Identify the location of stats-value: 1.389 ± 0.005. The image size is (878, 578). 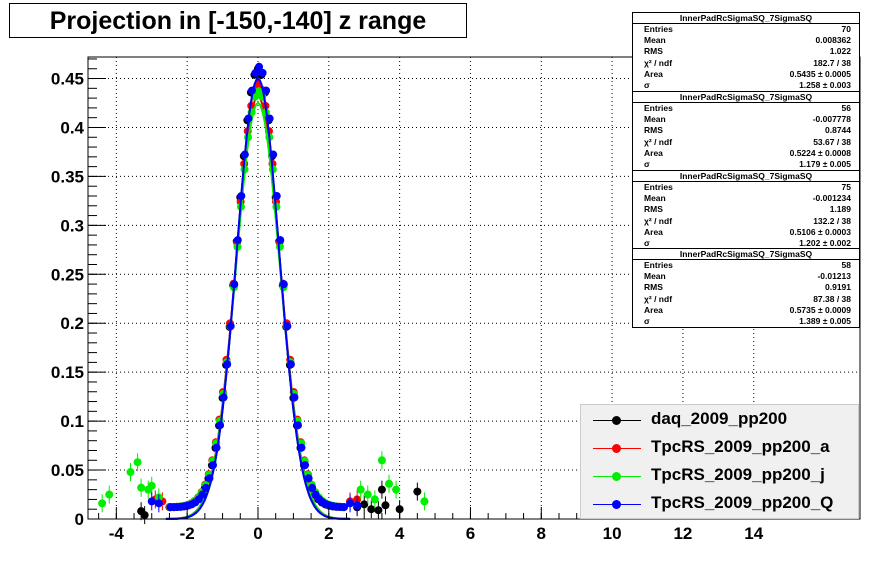
(825, 320).